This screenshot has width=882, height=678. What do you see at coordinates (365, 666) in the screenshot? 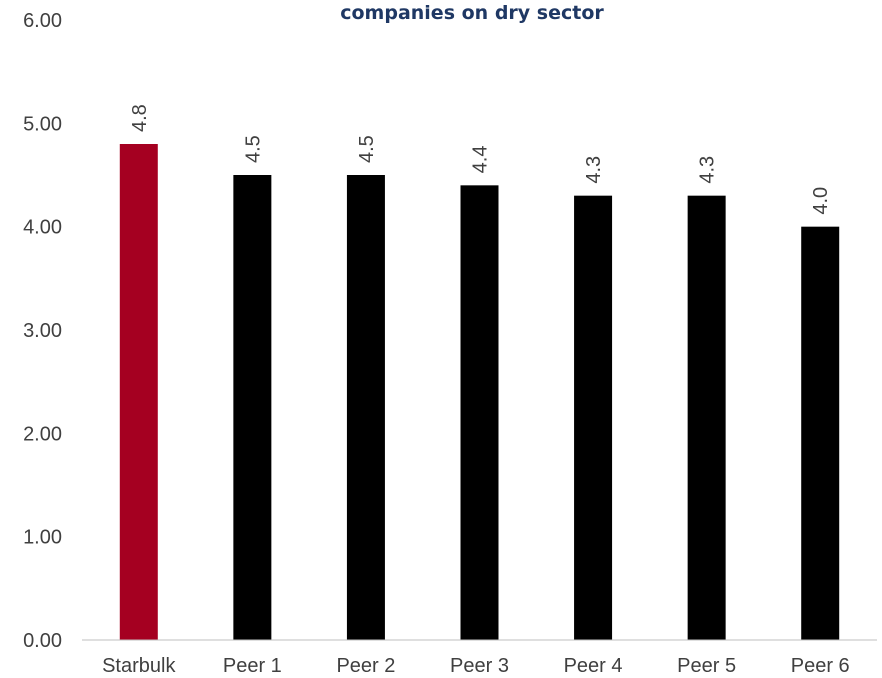
I see `x-tick-label: Peer 2` at bounding box center [365, 666].